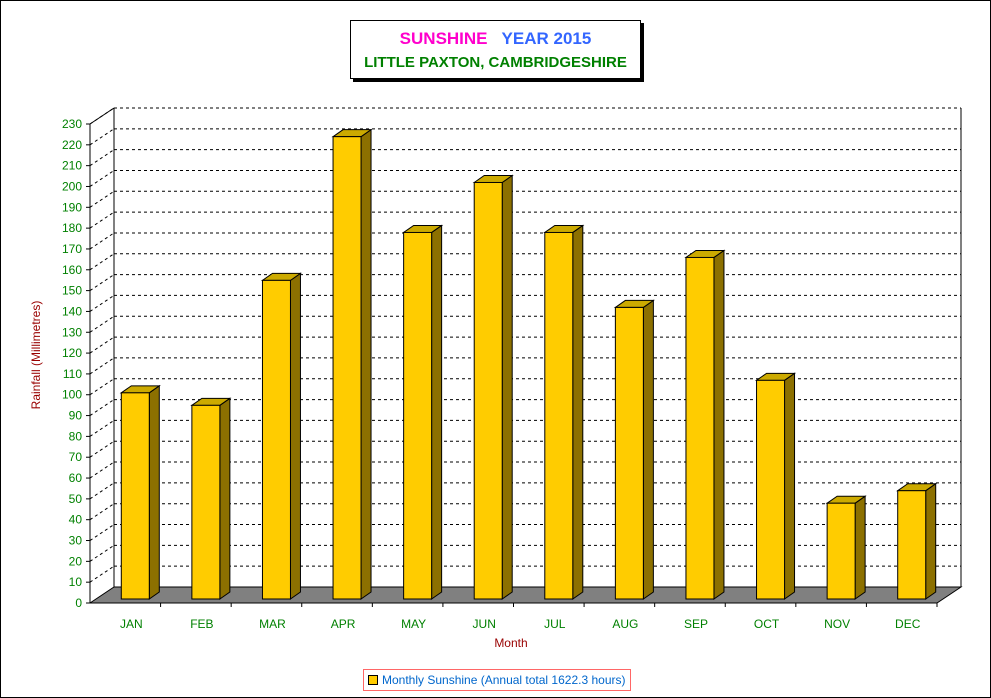 This screenshot has width=991, height=698. What do you see at coordinates (72, 270) in the screenshot?
I see `y-tick-label: 160` at bounding box center [72, 270].